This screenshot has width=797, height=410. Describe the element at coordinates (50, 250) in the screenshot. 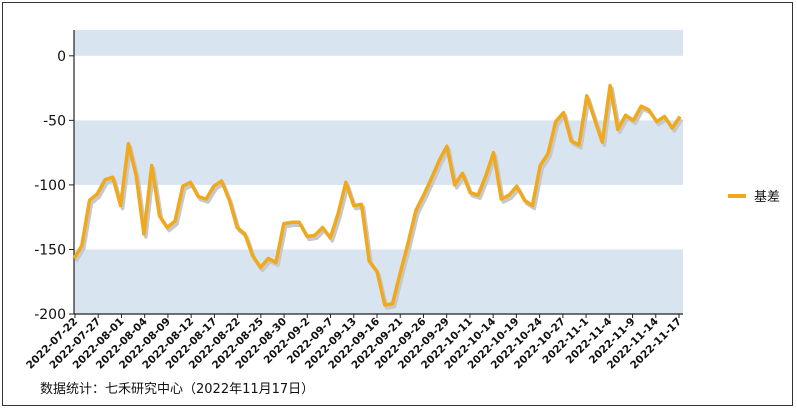

I see `y-tick-label: -150` at that location.